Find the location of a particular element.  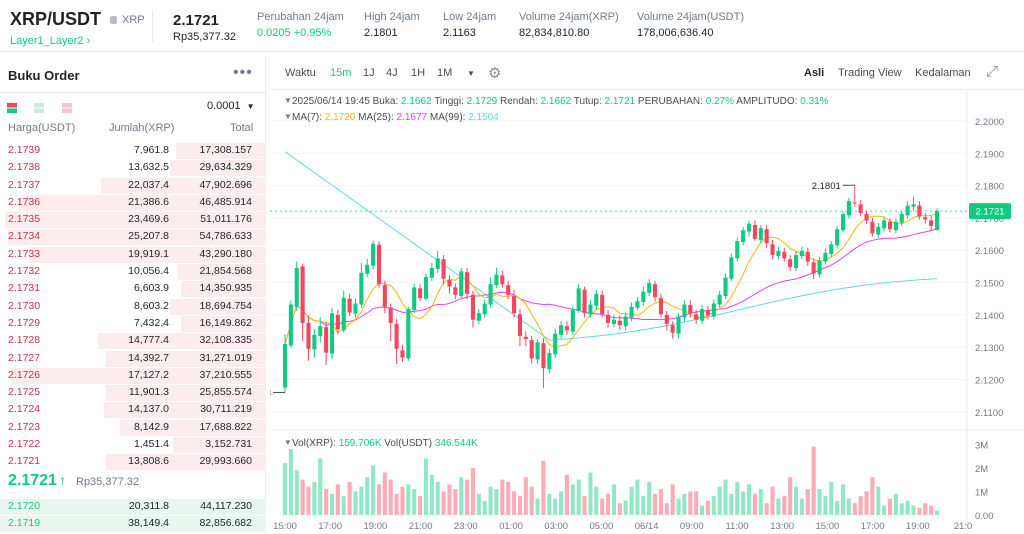

ask-row: 2.1738 13,632.5 29,634.329 is located at coordinates (133, 168).